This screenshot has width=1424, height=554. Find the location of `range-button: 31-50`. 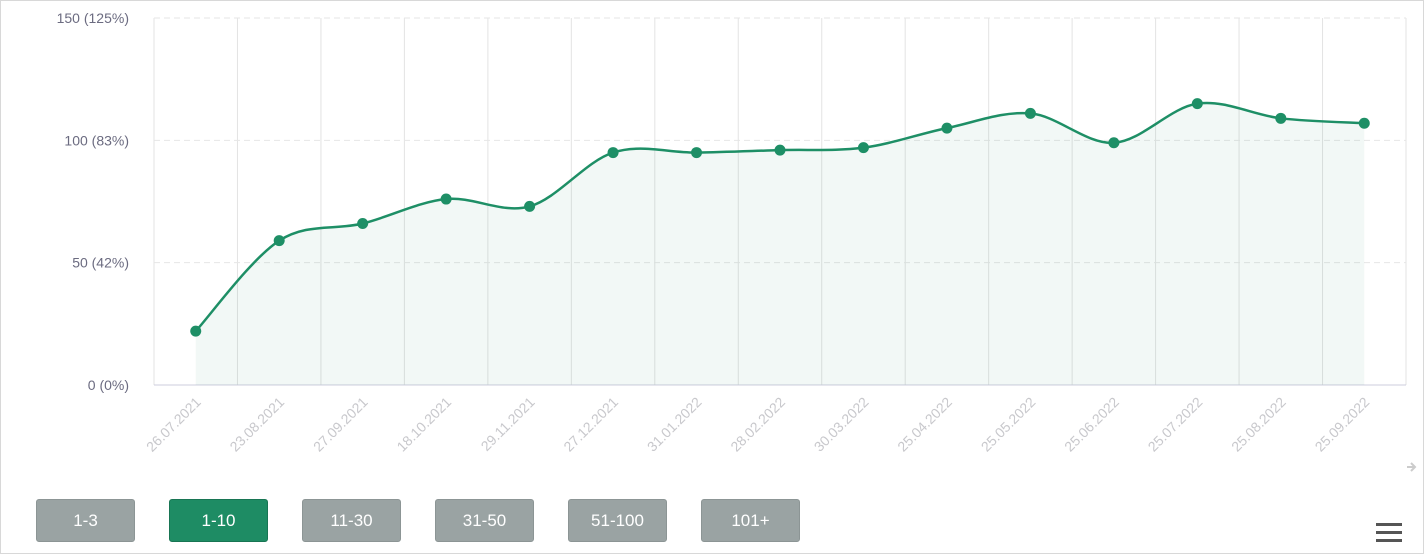

range-button: 31-50 is located at coordinates (484, 520).